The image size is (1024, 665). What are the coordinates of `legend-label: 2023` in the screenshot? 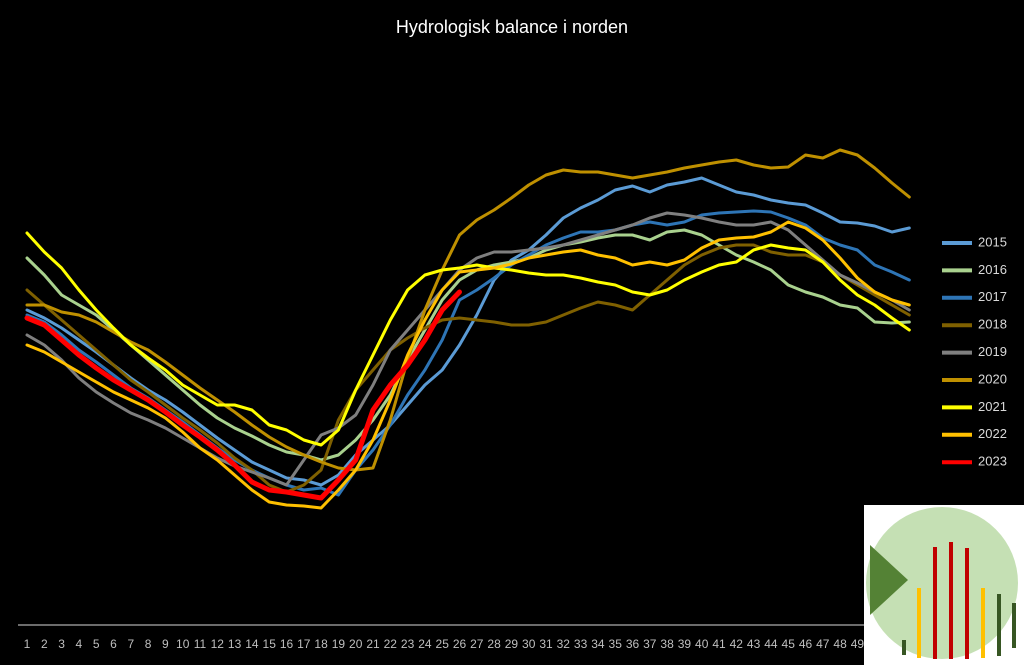 It's located at (992, 461).